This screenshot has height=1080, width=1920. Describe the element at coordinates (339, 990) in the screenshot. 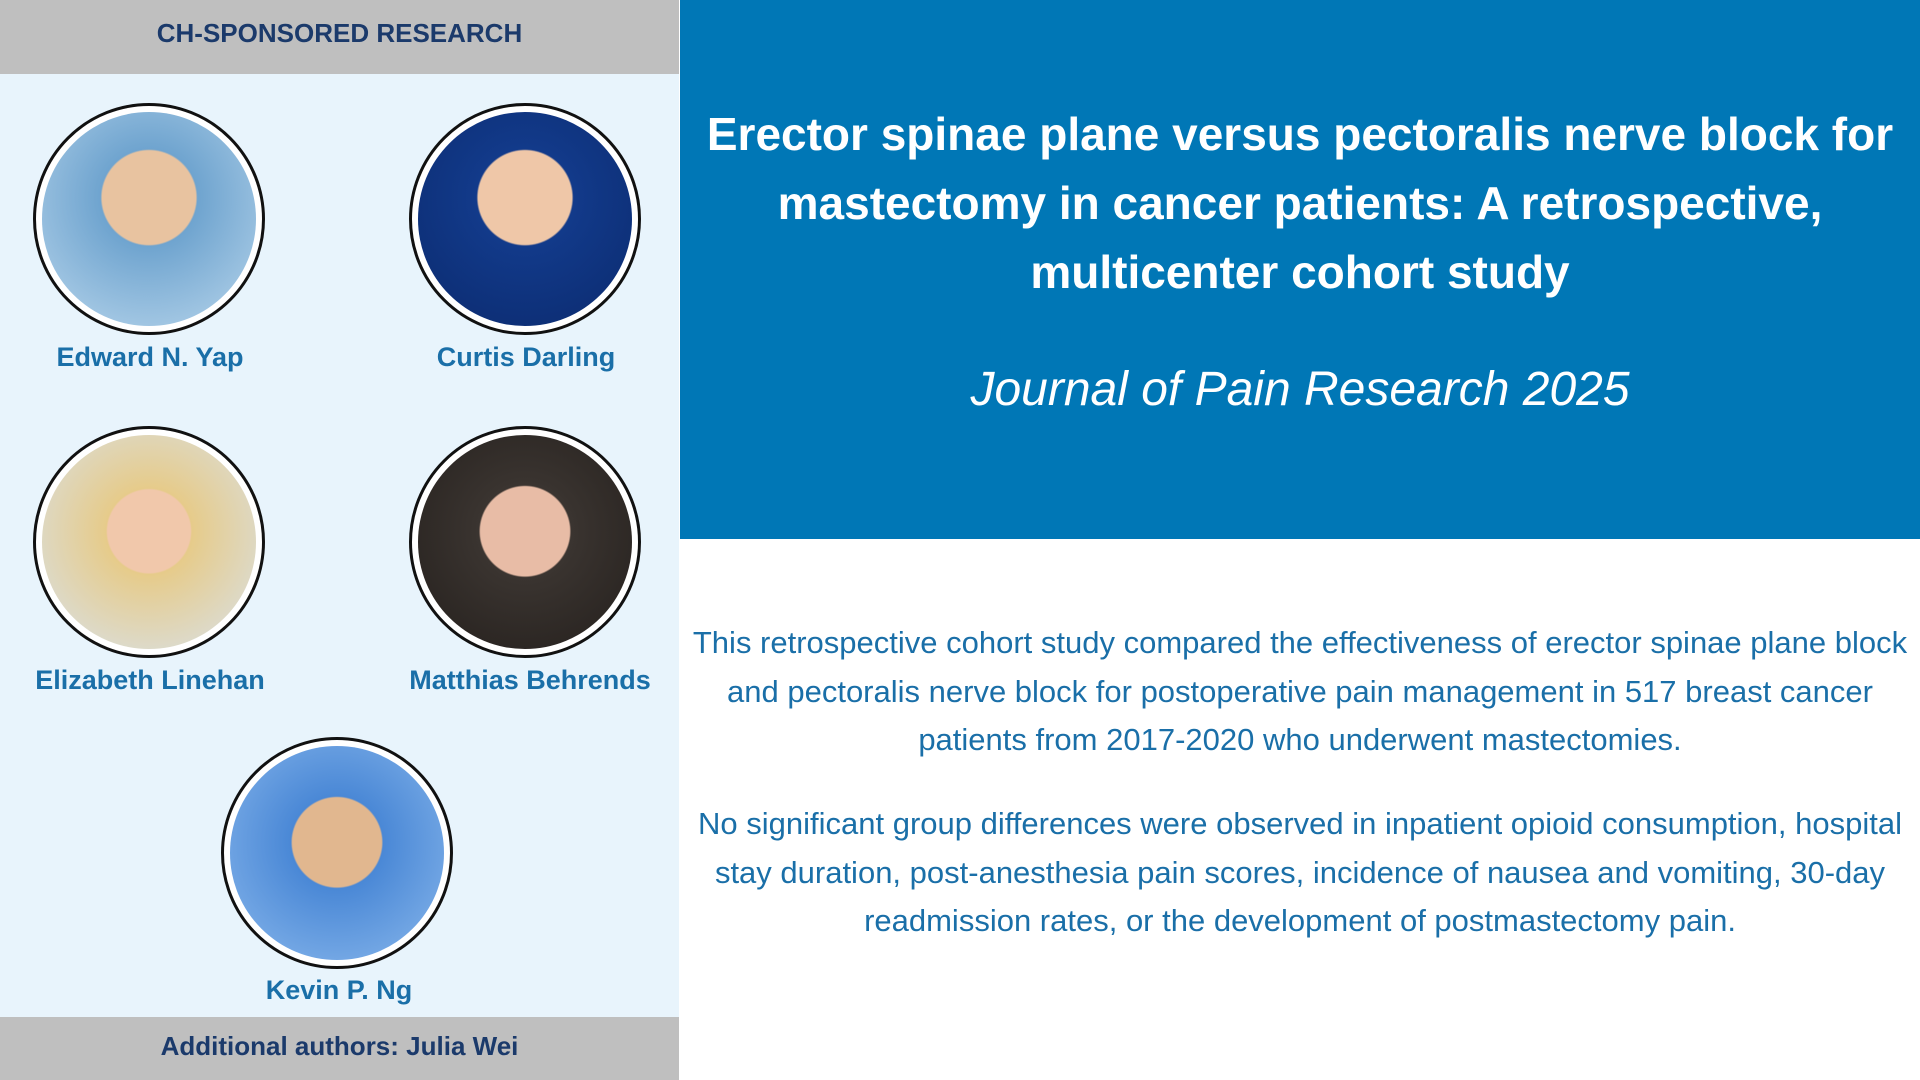

I see `author-name: Kevin P. Ng` at that location.